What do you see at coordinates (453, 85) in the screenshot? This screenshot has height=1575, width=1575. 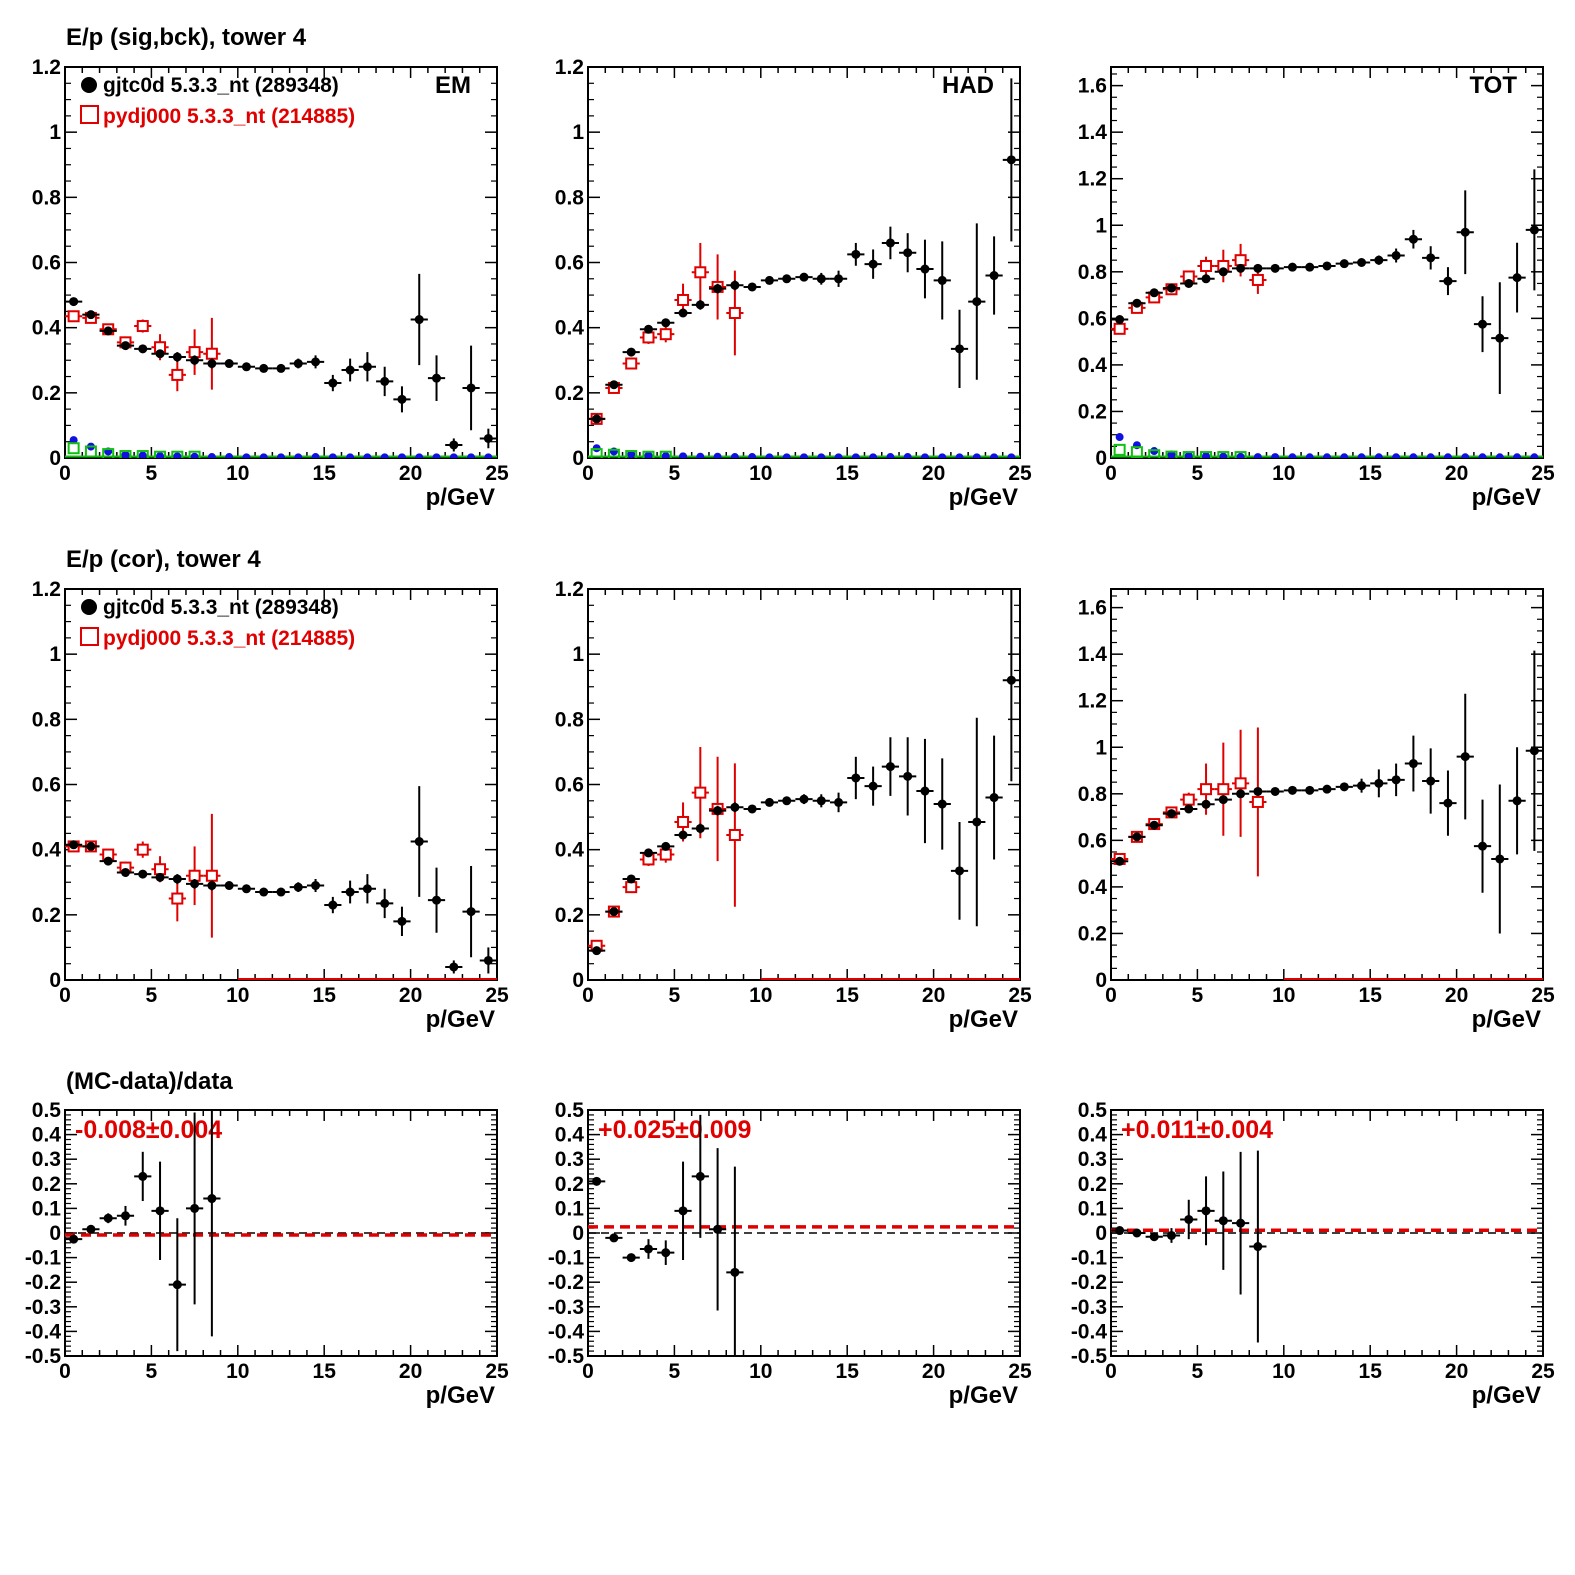 I see `panel-label: EM` at bounding box center [453, 85].